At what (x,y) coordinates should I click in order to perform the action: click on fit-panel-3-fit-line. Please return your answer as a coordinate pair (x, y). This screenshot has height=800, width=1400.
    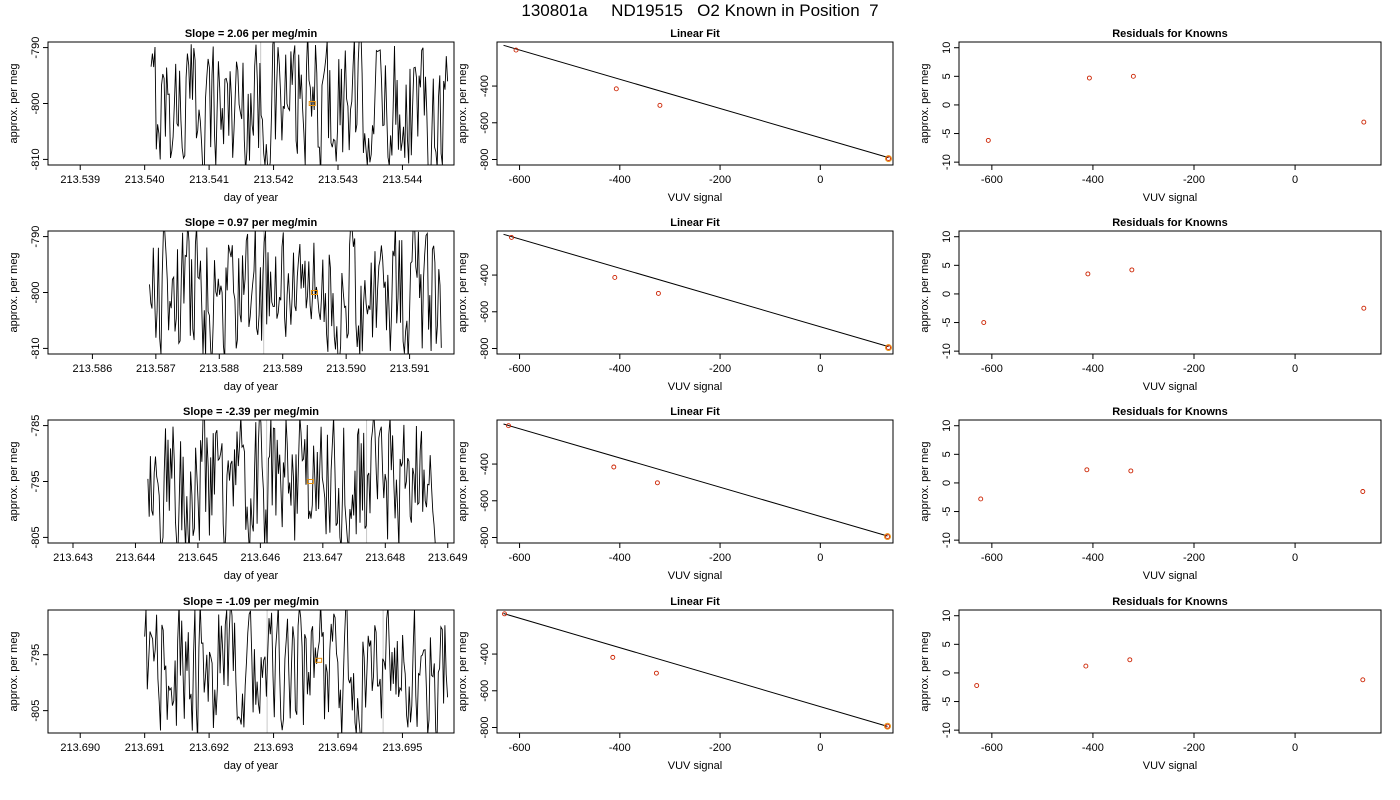
    Looking at the image, I should click on (695, 670).